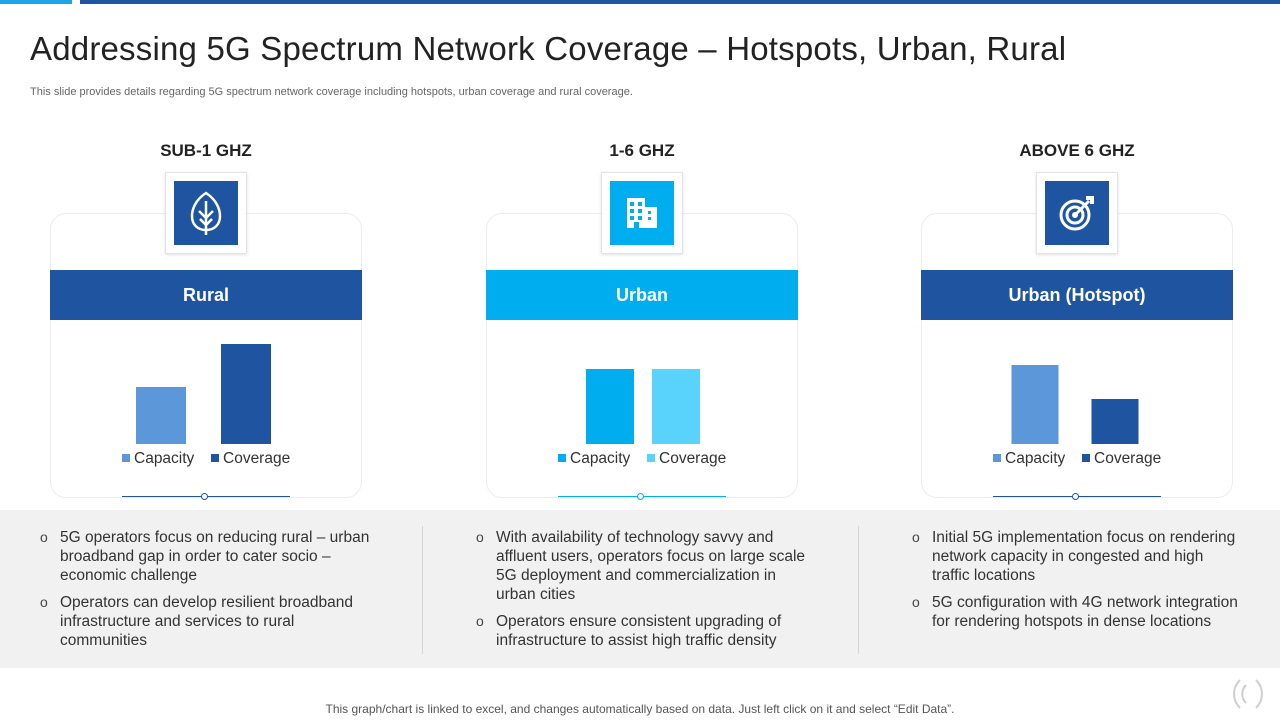  What do you see at coordinates (1077, 150) in the screenshot?
I see `frequency-label: ABOVE 6 GHZ` at bounding box center [1077, 150].